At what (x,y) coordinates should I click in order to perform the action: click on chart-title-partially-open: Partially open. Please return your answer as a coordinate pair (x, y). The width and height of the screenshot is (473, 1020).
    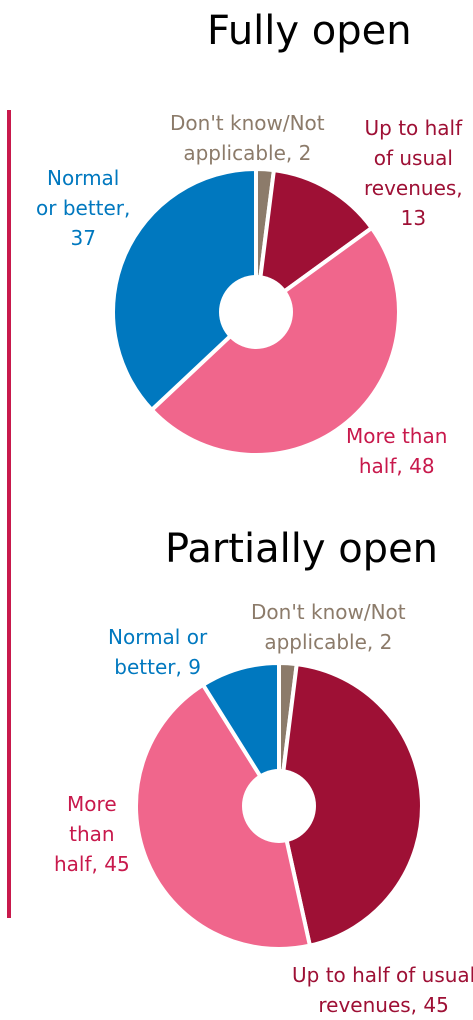
    Looking at the image, I should click on (302, 549).